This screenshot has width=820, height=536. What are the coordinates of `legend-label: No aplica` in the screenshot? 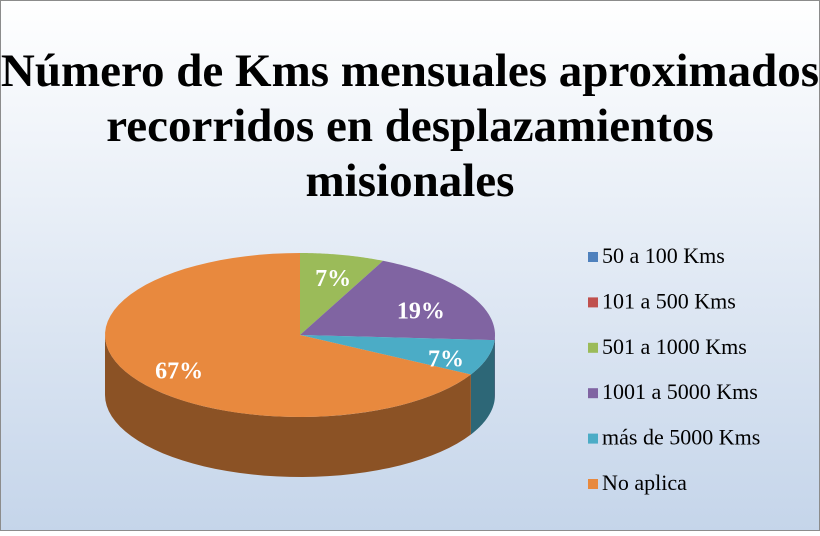 It's located at (644, 482).